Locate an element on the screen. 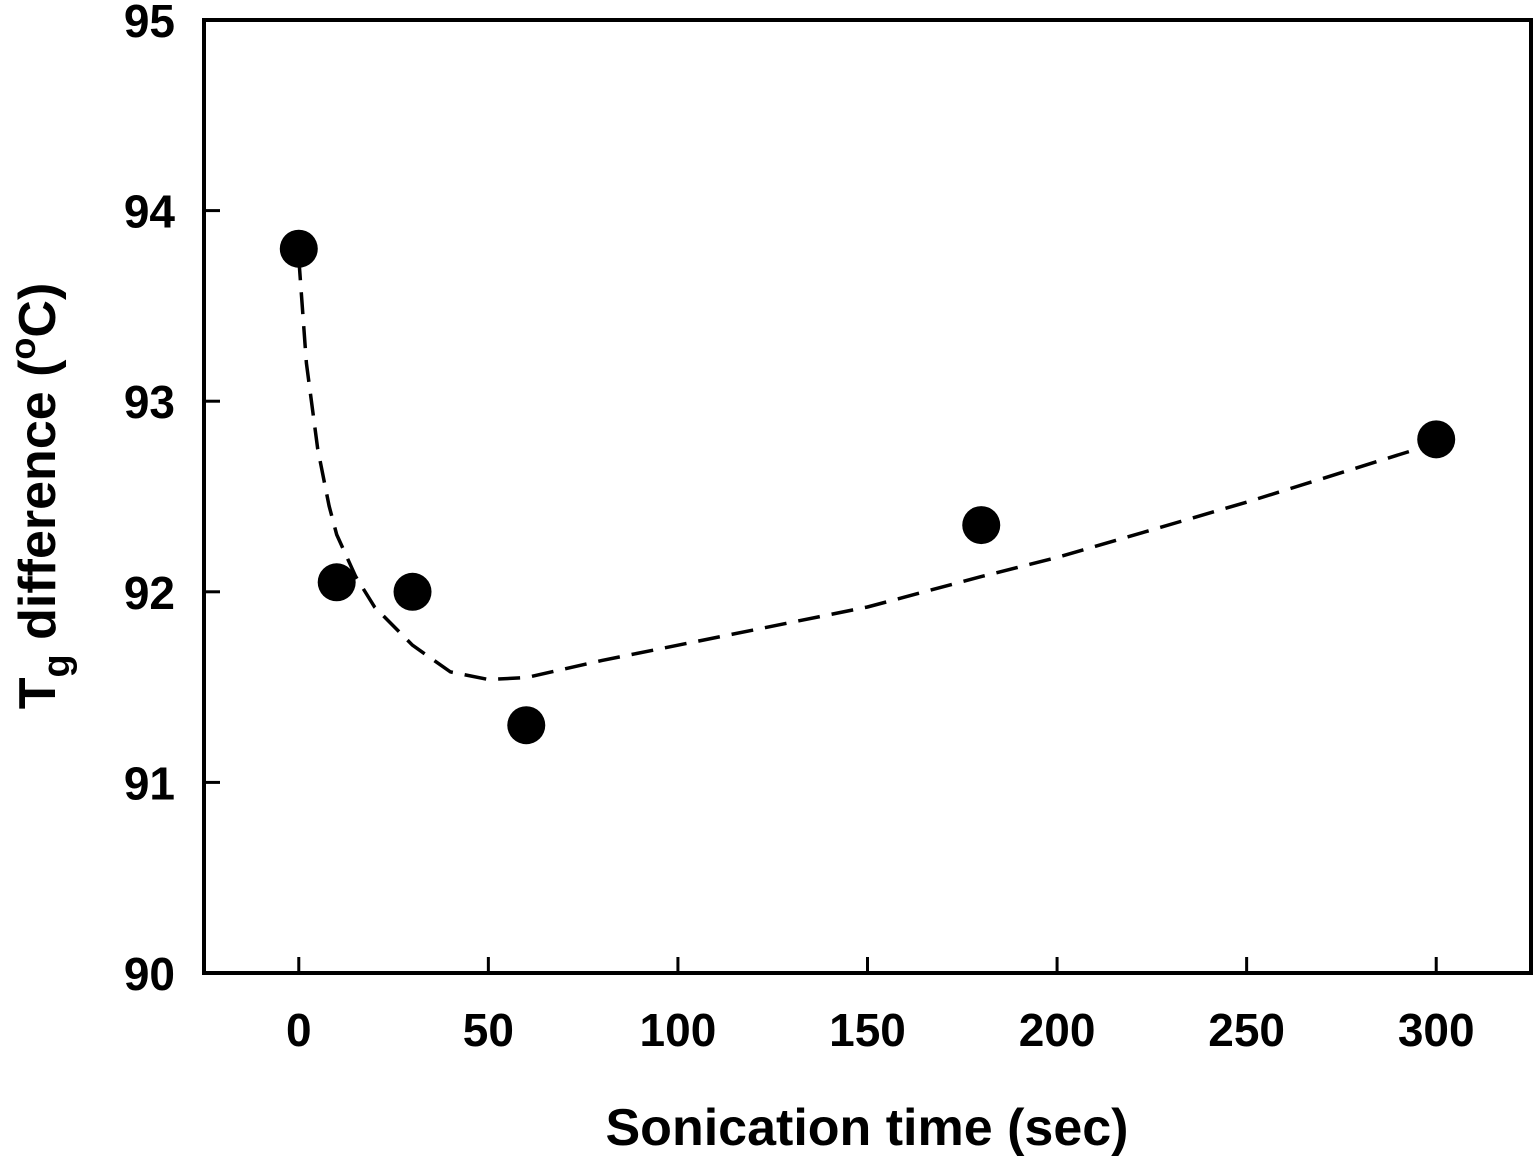  y-tick-label: 91 is located at coordinates (149, 783).